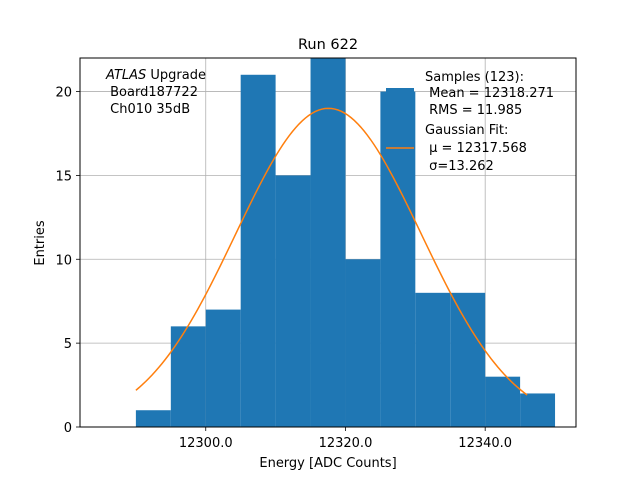 This screenshot has width=640, height=480. Describe the element at coordinates (485, 443) in the screenshot. I see `x-tick-label-2: 12340.0` at that location.